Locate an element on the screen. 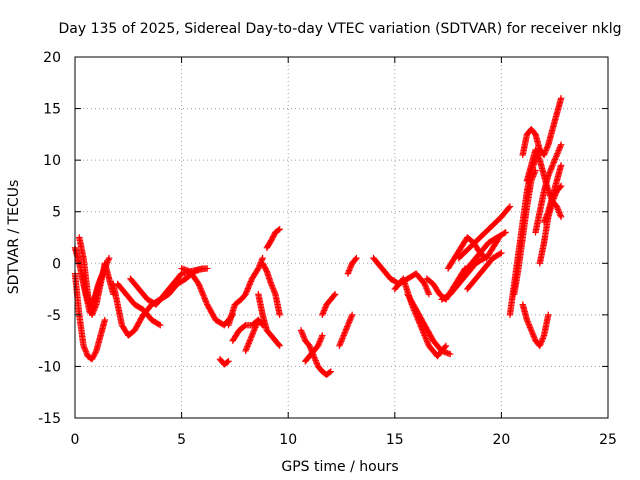  y-tick-label: 0 is located at coordinates (56, 264).